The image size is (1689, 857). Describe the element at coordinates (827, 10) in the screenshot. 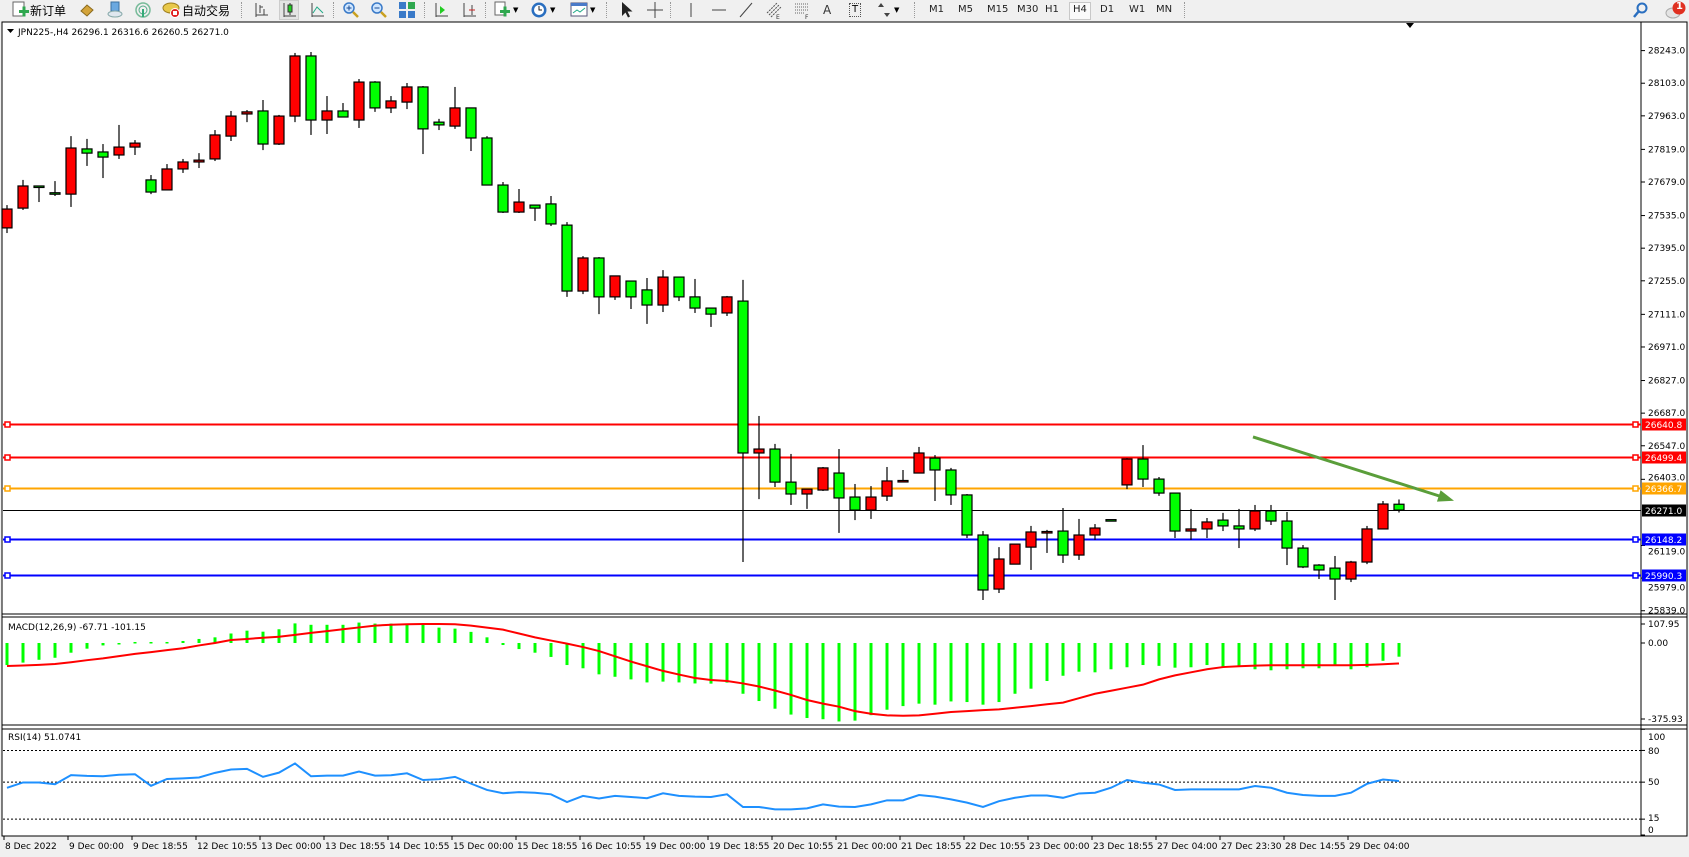

I see `text-tool-button: A` at that location.